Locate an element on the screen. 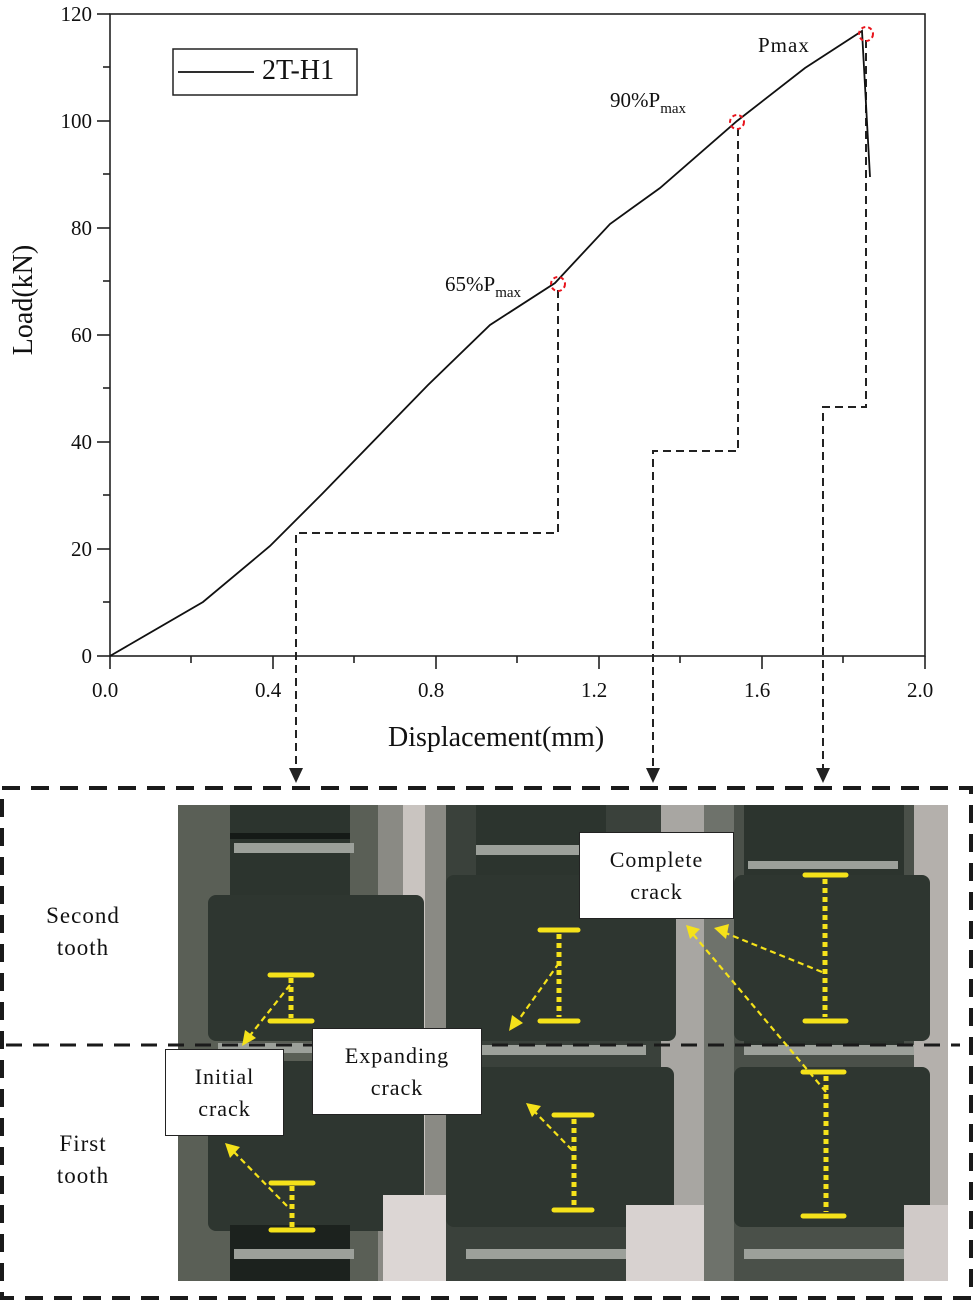 This screenshot has height=1302, width=975. x-tick-label: 0.8 is located at coordinates (431, 690).